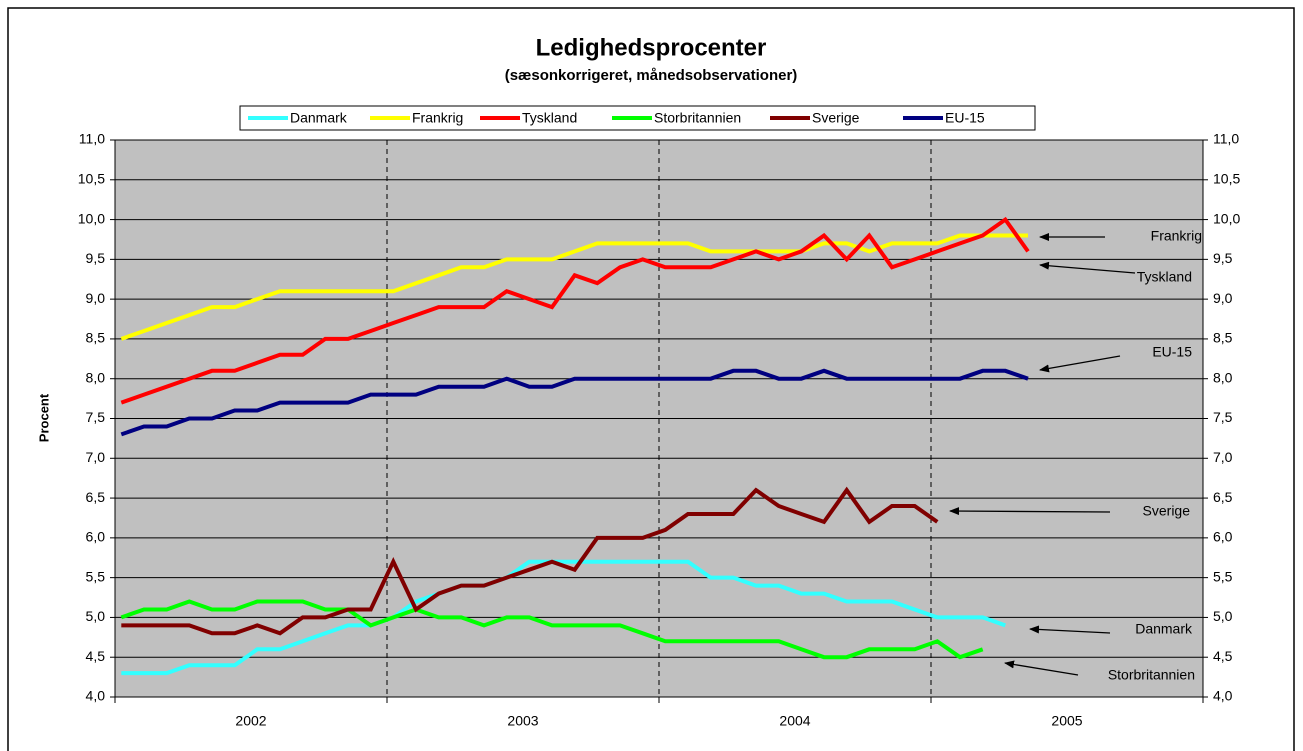  Describe the element at coordinates (1226, 218) in the screenshot. I see `y2-tick-label: 10,0` at that location.